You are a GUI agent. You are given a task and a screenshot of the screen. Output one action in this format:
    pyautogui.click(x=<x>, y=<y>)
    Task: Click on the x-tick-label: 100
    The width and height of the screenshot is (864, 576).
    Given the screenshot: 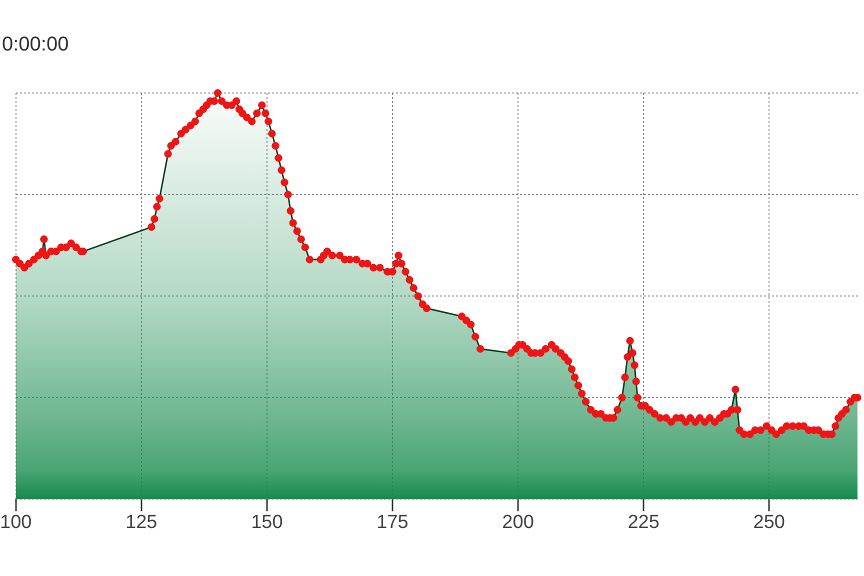 What is the action you would take?
    pyautogui.click(x=16, y=522)
    